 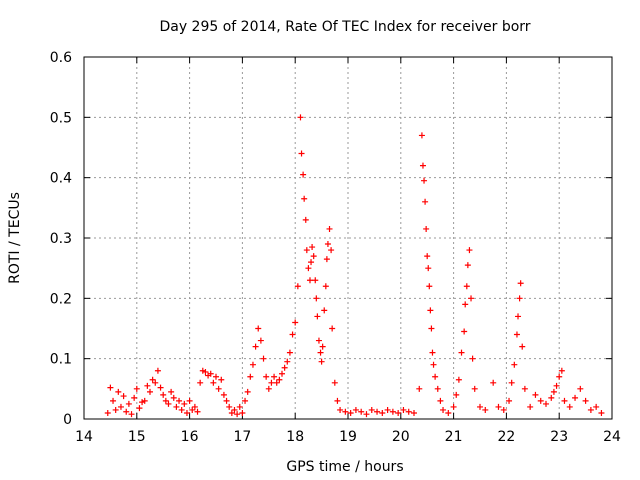 What do you see at coordinates (454, 437) in the screenshot?
I see `x-tick-label: 21` at bounding box center [454, 437].